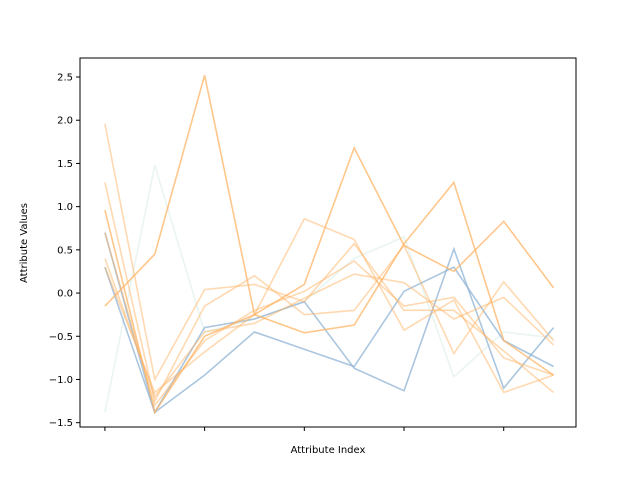 This screenshot has height=480, width=640. Describe the element at coordinates (65, 164) in the screenshot. I see `y-tick-label-6: 1.5` at that location.